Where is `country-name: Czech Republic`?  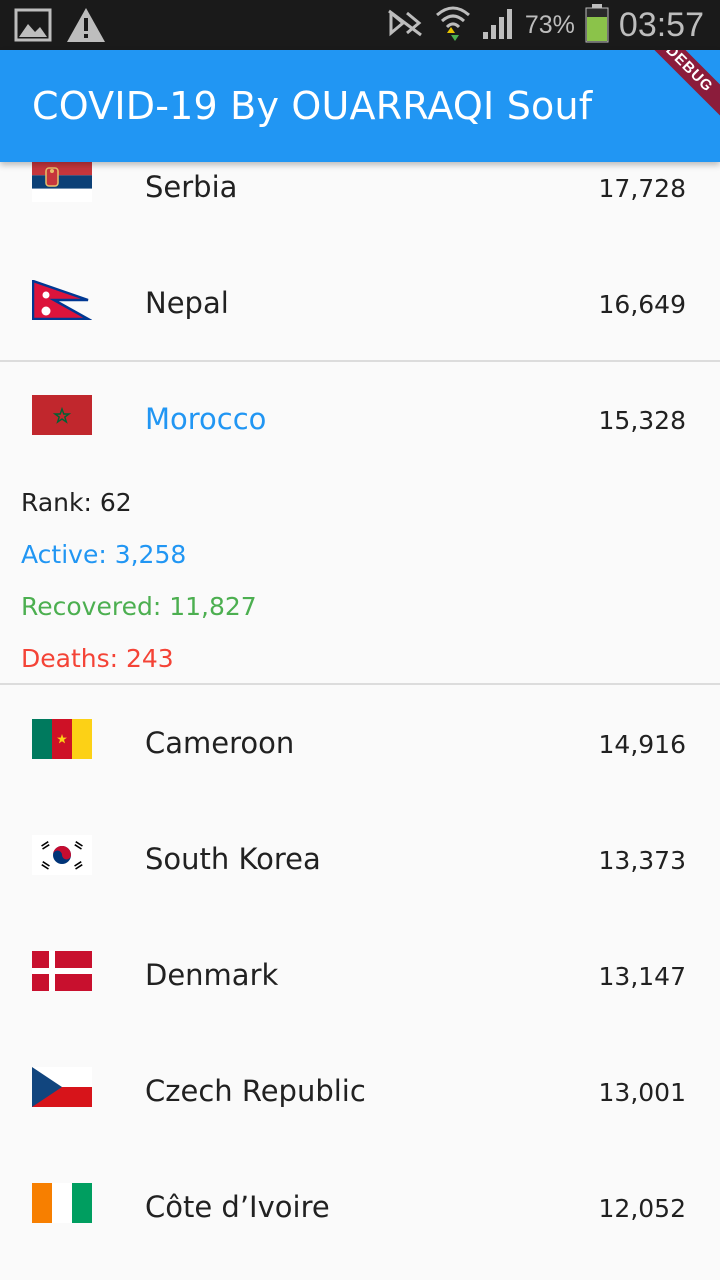
country-name: Czech Republic is located at coordinates (255, 1091).